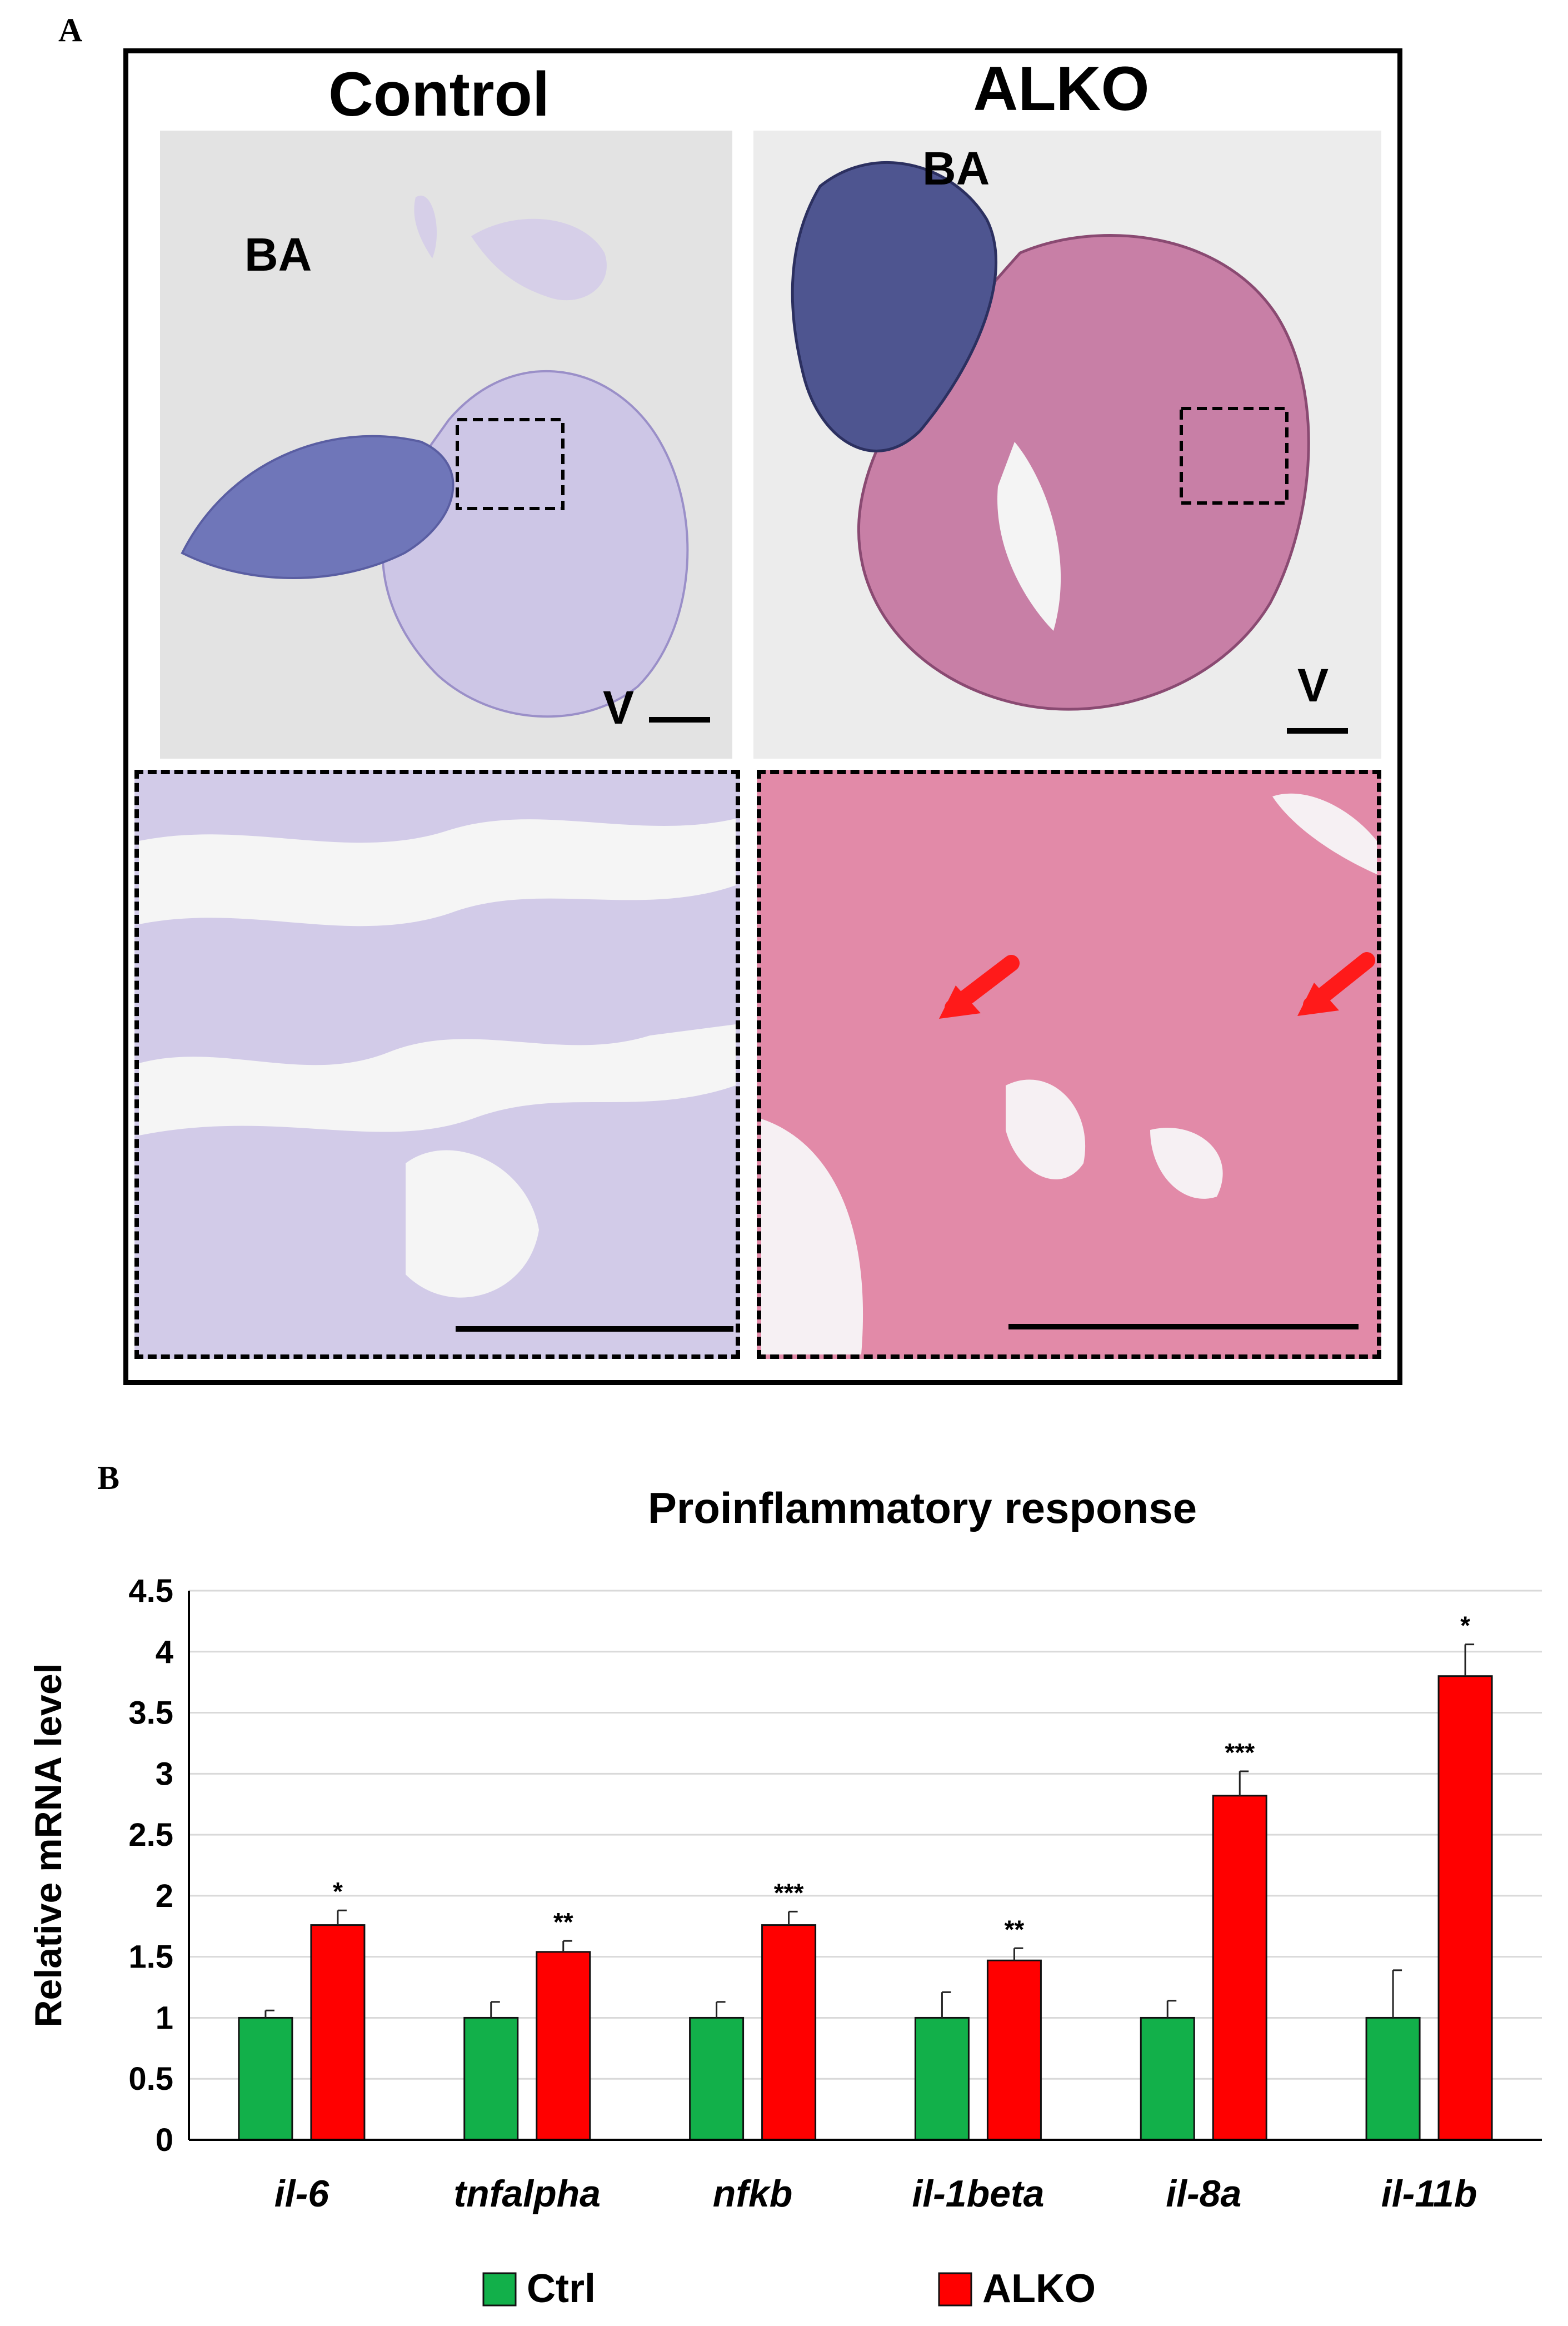 This screenshot has height=2326, width=1568. What do you see at coordinates (942, 2078) in the screenshot?
I see `bar-ctrl-il-1beta` at bounding box center [942, 2078].